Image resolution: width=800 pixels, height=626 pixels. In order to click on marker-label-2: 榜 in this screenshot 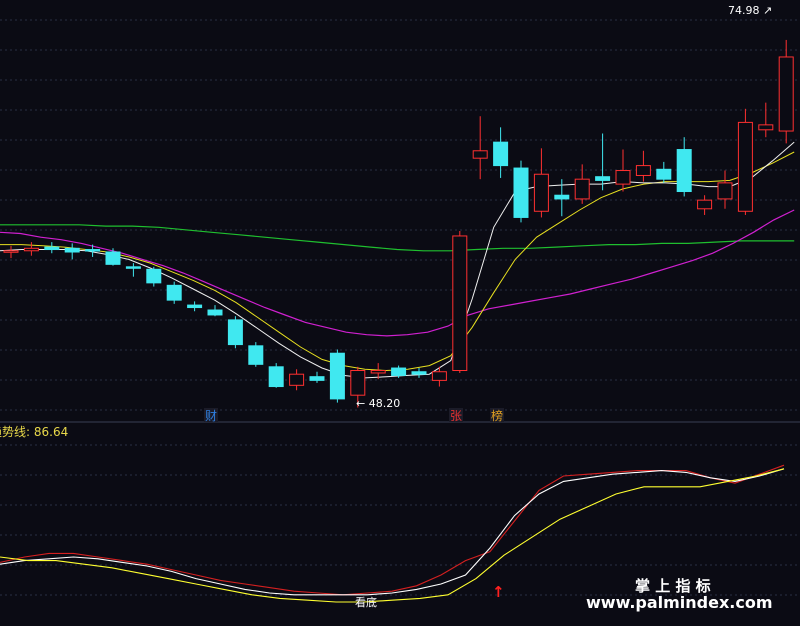, I will do `click(497, 415)`.